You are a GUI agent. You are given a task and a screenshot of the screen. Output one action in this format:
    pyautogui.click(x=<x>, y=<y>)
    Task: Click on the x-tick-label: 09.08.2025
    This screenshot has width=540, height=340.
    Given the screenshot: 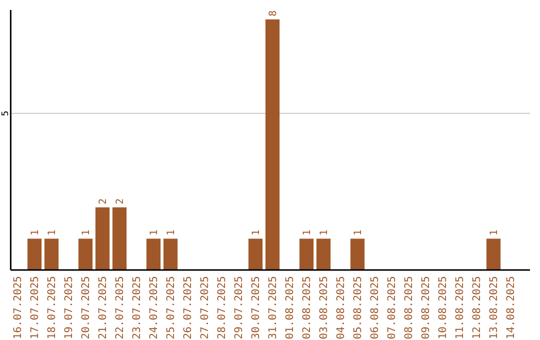 What is the action you would take?
    pyautogui.click(x=426, y=308)
    